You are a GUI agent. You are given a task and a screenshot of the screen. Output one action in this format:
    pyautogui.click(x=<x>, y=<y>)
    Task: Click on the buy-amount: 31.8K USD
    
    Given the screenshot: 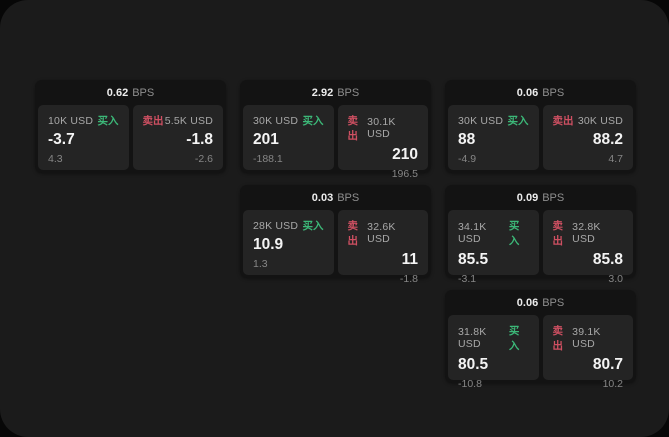 What is the action you would take?
    pyautogui.click(x=472, y=338)
    